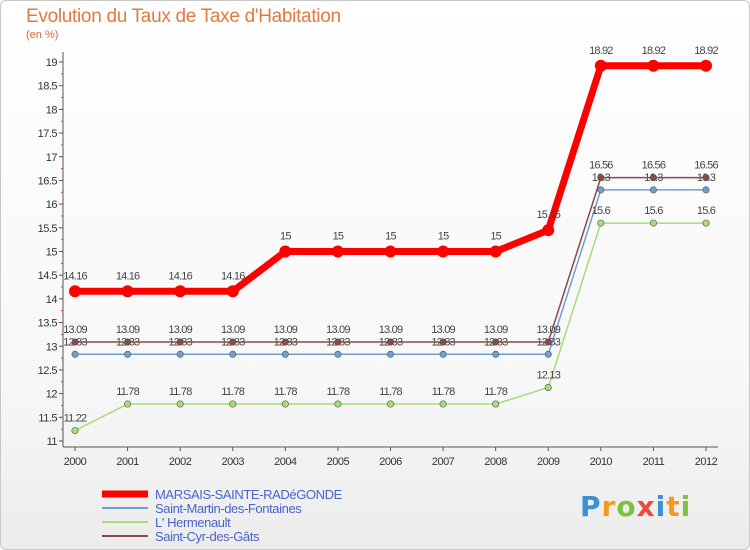  I want to click on x-tick-label: 2007, so click(443, 462).